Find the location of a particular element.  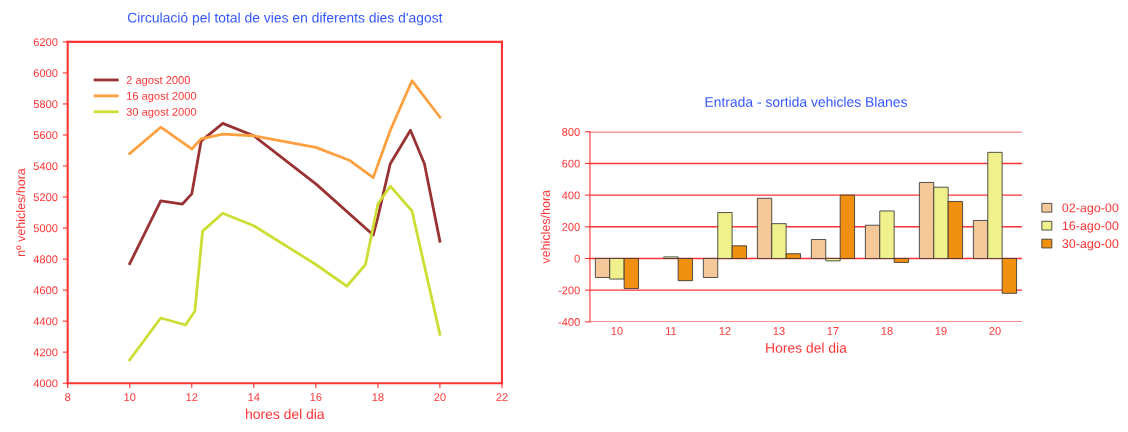

legend-label: 30-ago-00 is located at coordinates (1090, 245).